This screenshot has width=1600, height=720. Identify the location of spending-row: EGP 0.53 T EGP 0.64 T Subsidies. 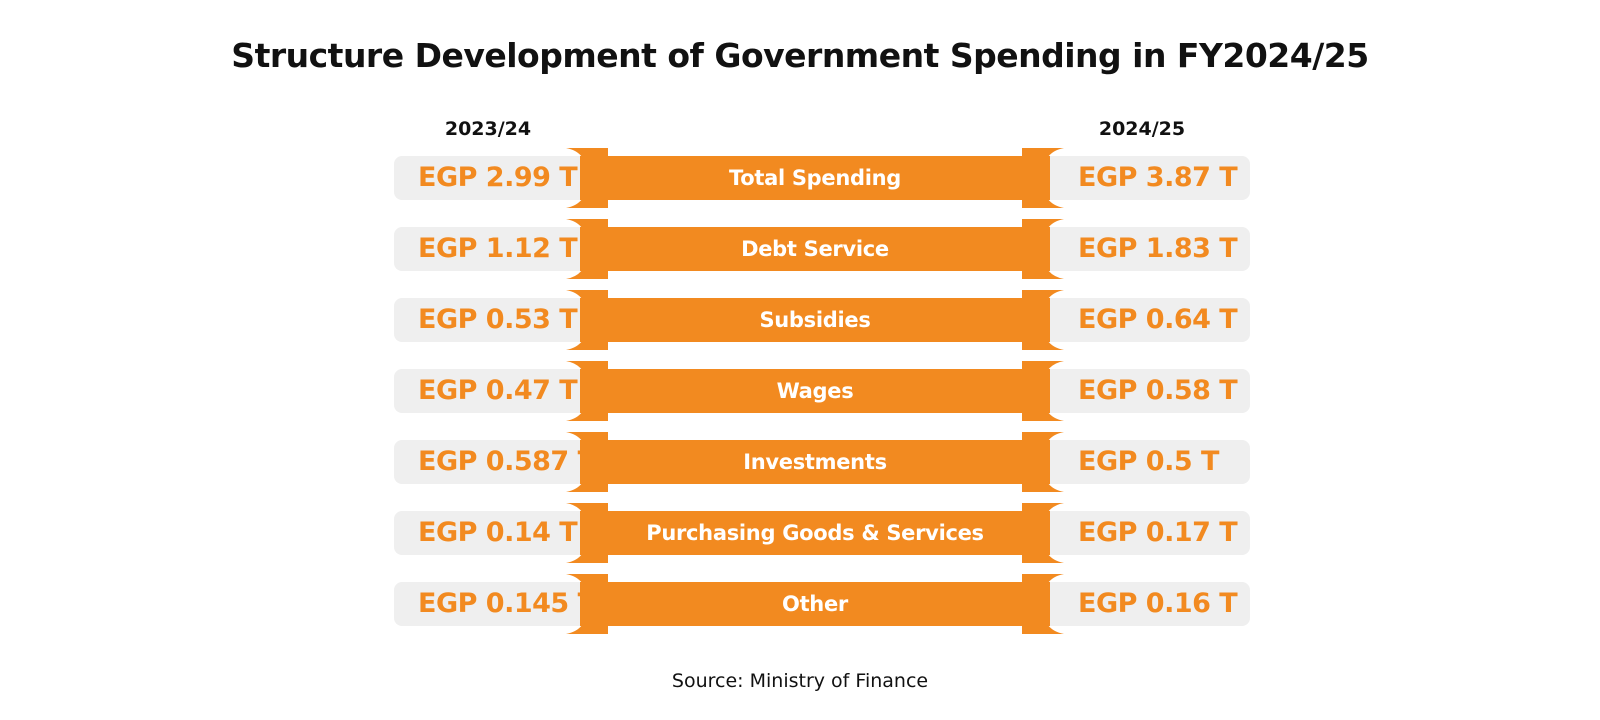
(800, 319).